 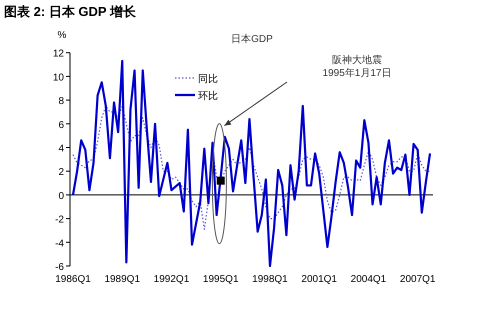 I want to click on x-tick-label: 1989Q1, so click(x=122, y=279).